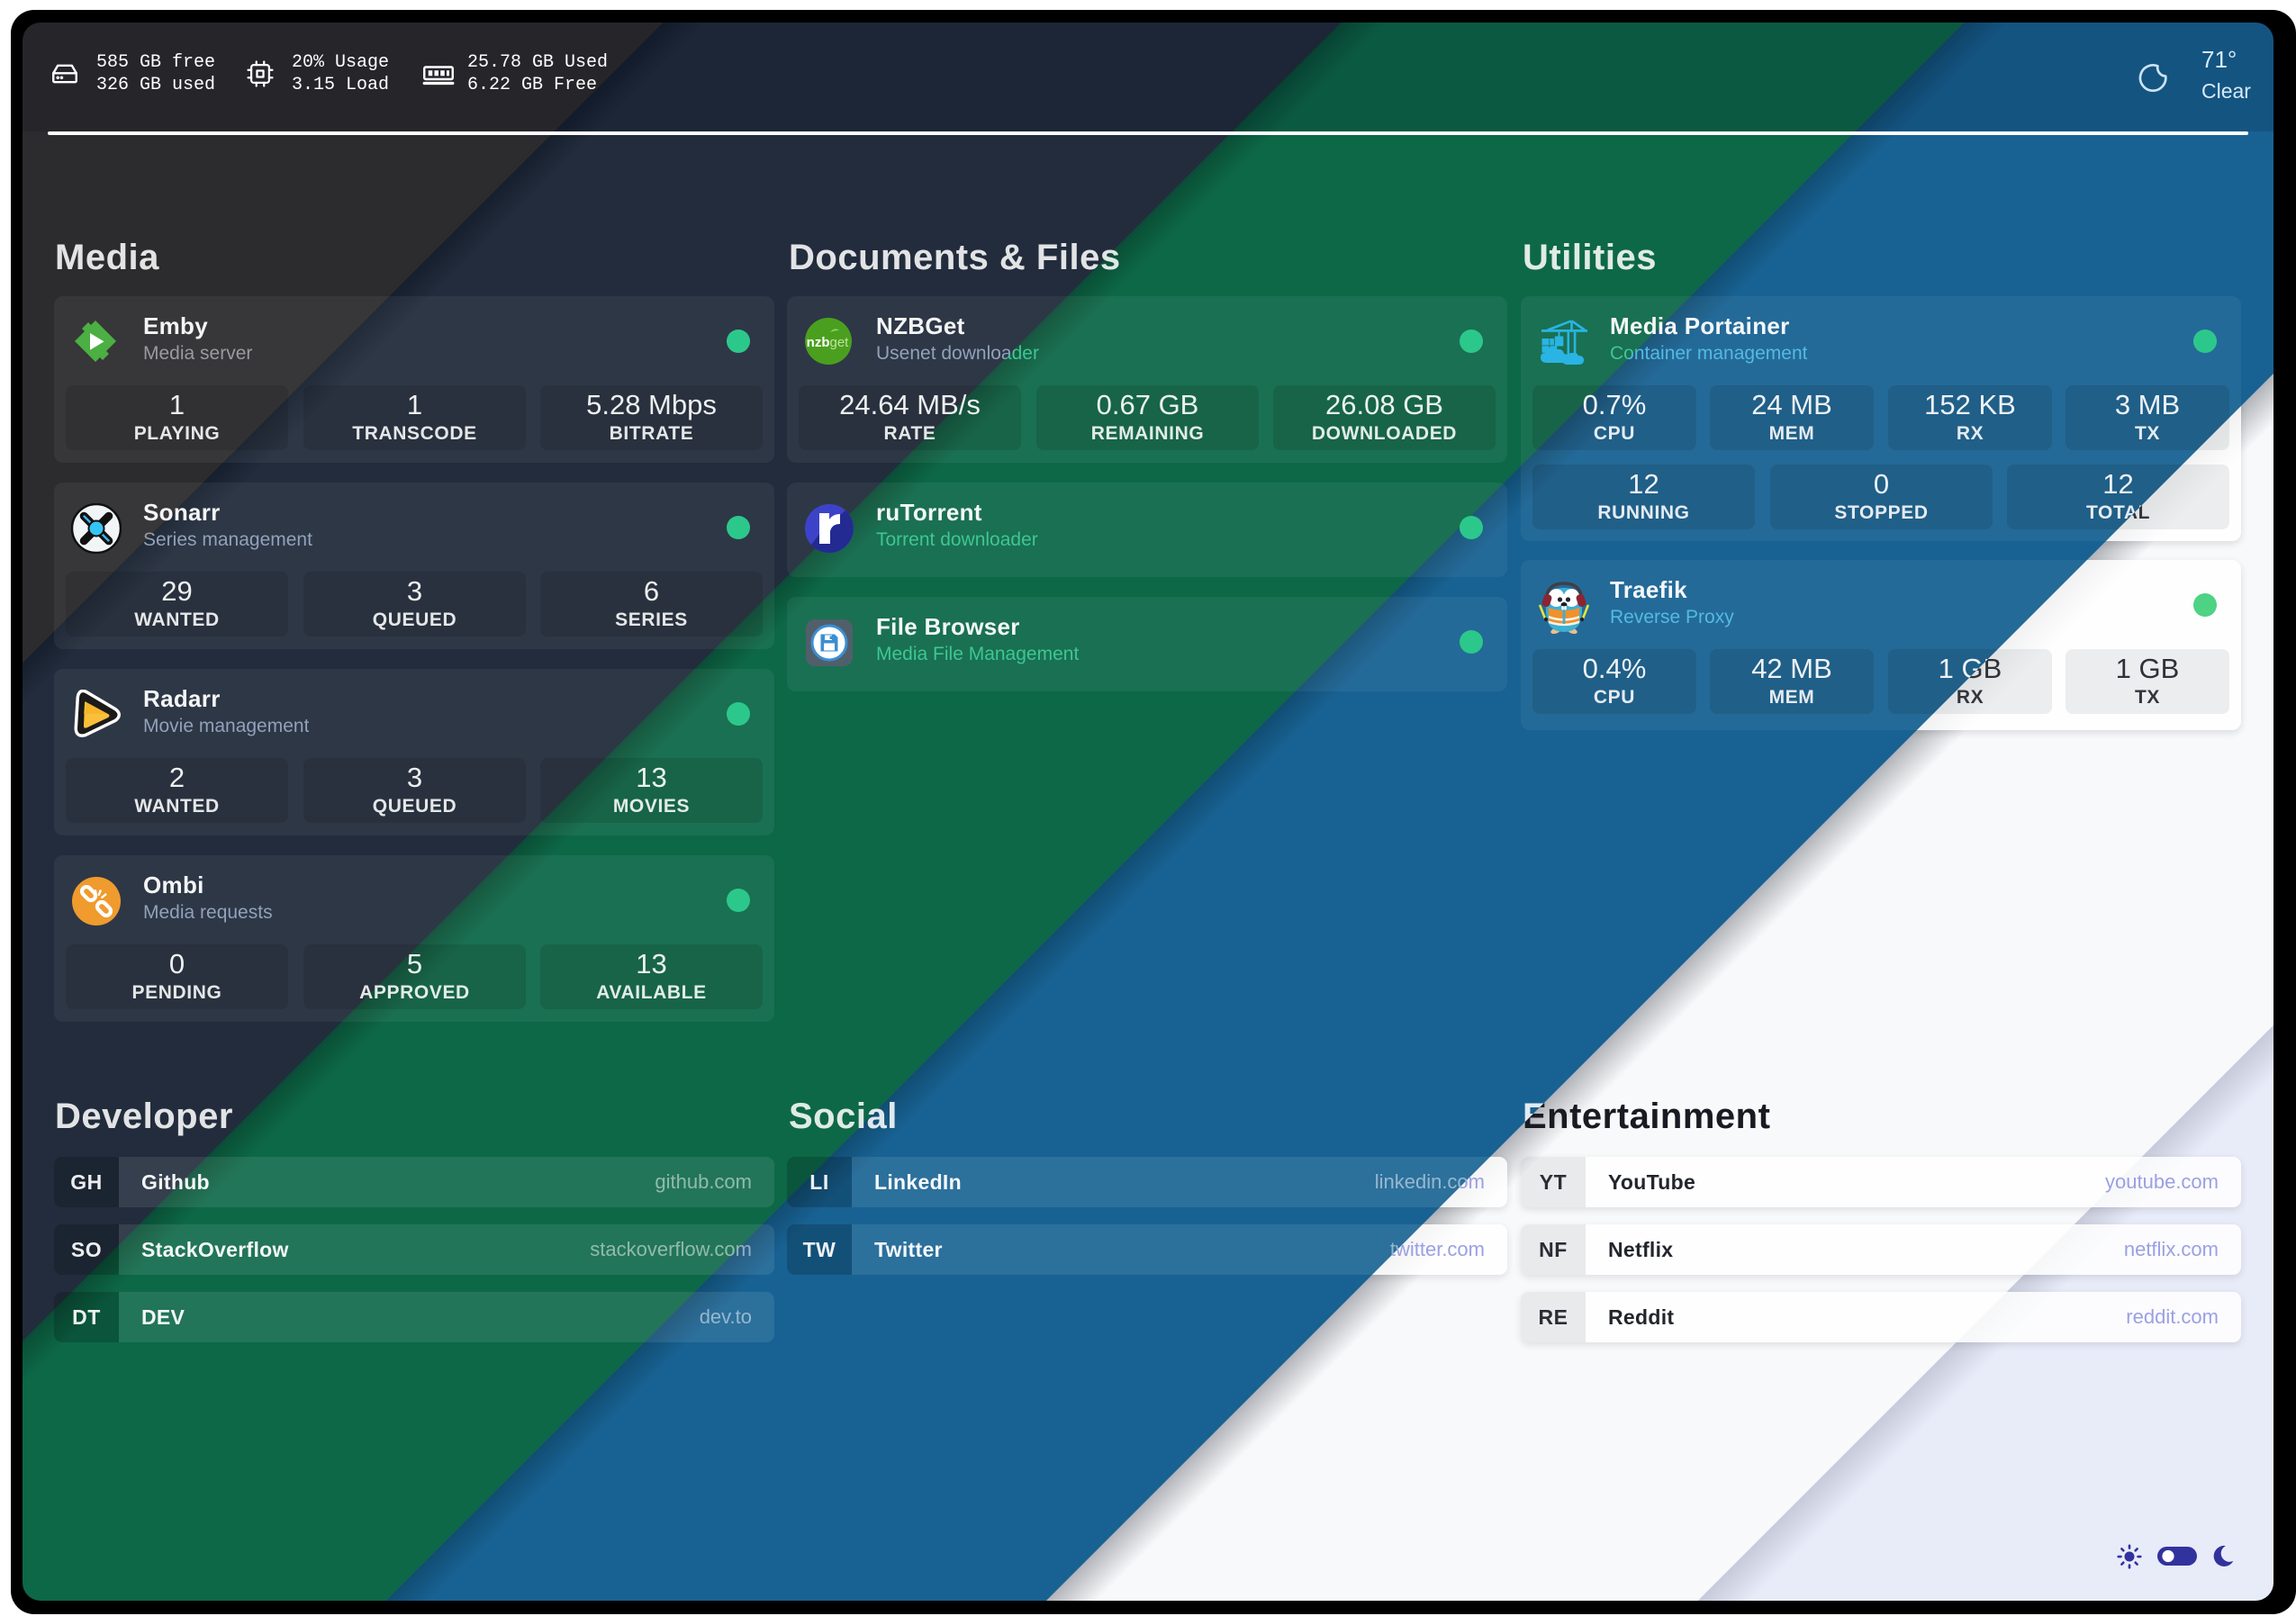 The width and height of the screenshot is (2296, 1616). I want to click on svg-text: nzbget, so click(828, 342).